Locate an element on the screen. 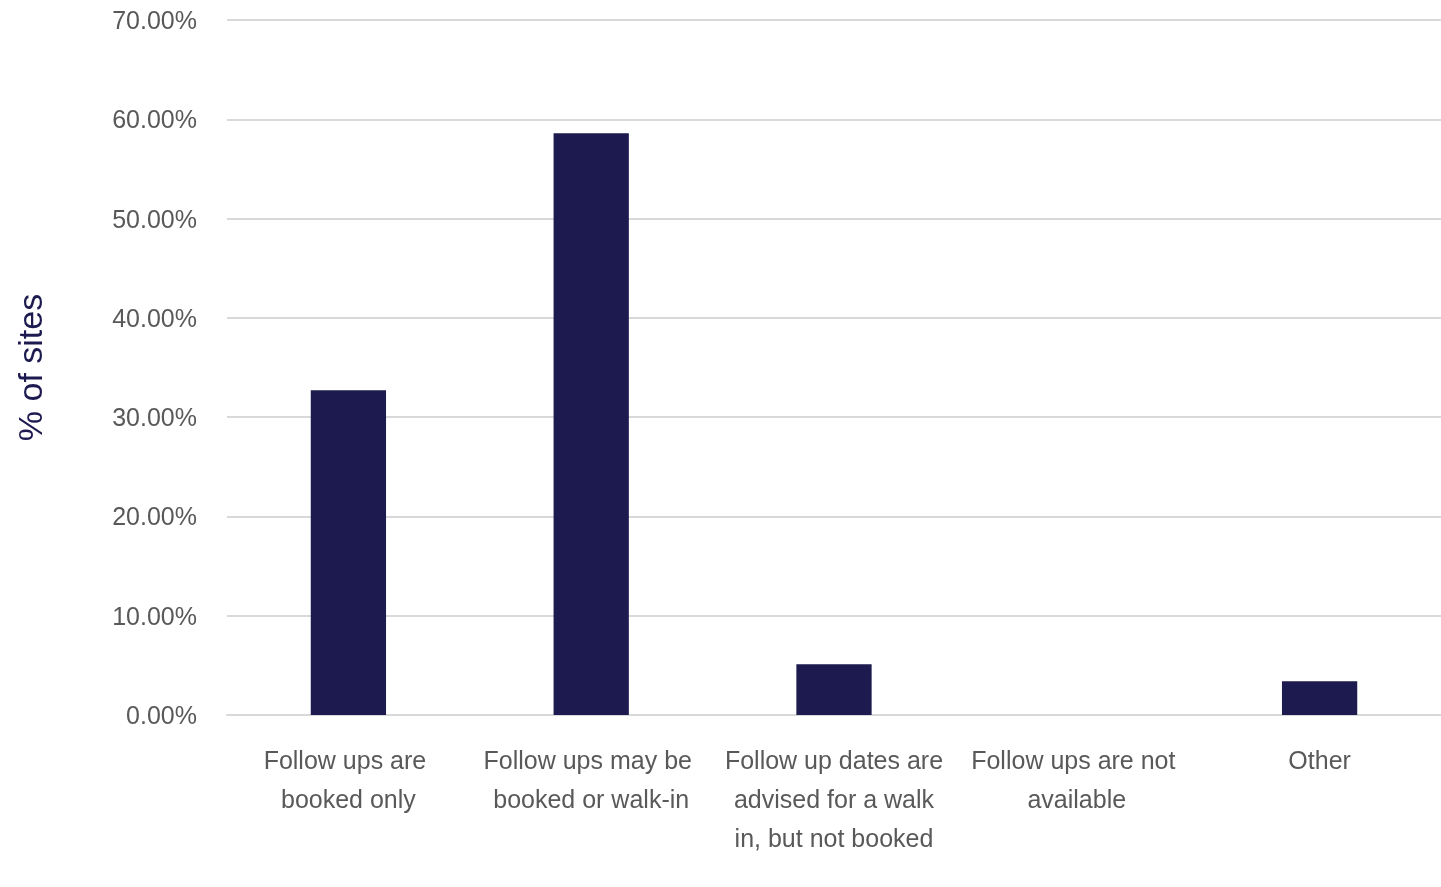 This screenshot has width=1441, height=887. x-tick-label: Follow up dates are advised for a walk in, but not booked is located at coordinates (834, 798).